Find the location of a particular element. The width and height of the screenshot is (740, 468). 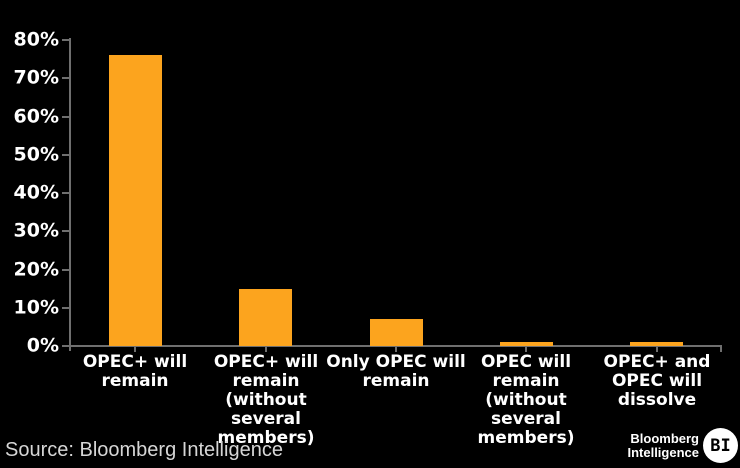

y-axis-line is located at coordinates (70, 194).